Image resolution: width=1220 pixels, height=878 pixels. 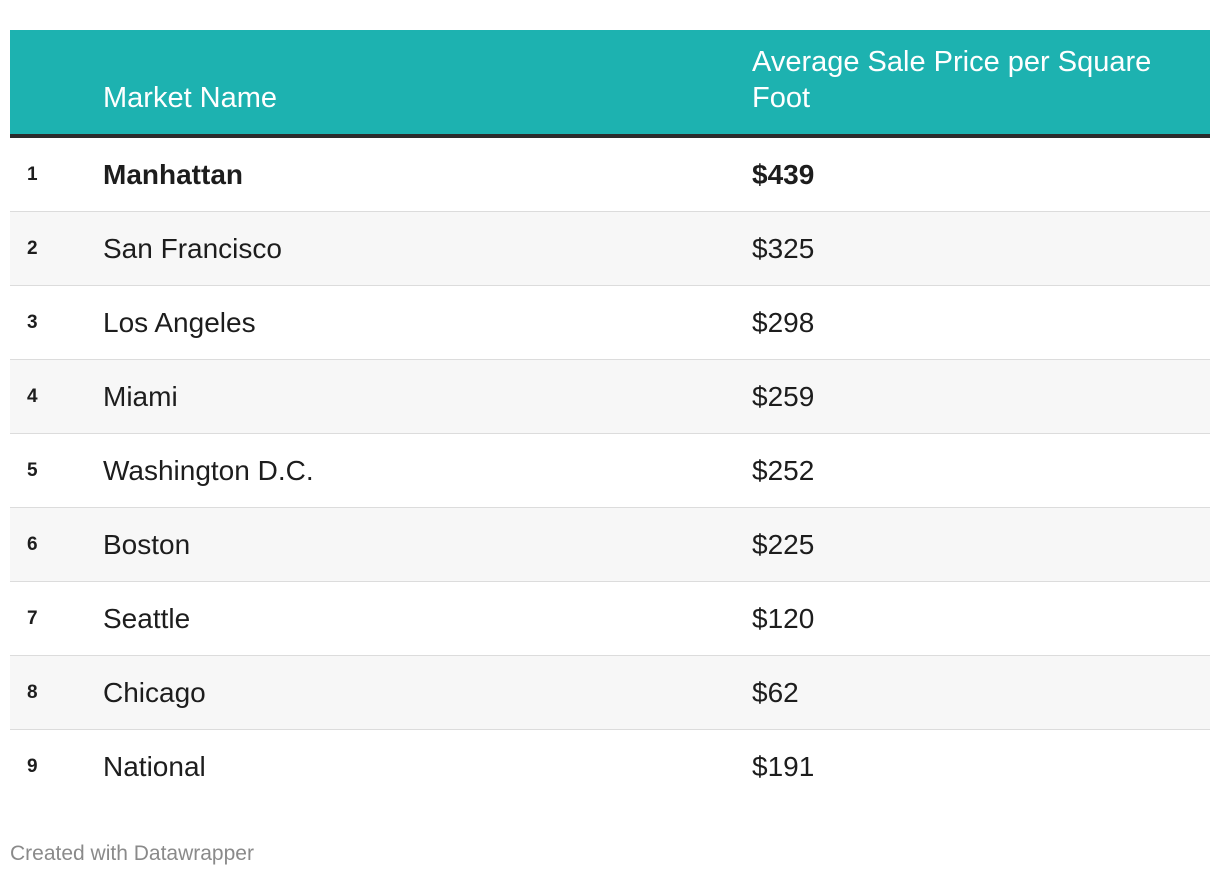 I want to click on table-row: 6 Boston $225, so click(x=610, y=545).